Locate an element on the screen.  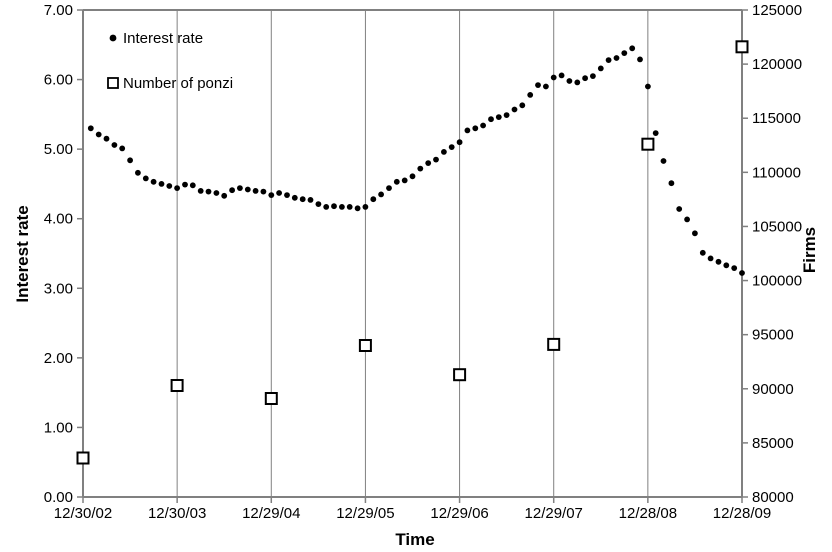
y-left-tick-label: 0.00 is located at coordinates (58, 497).